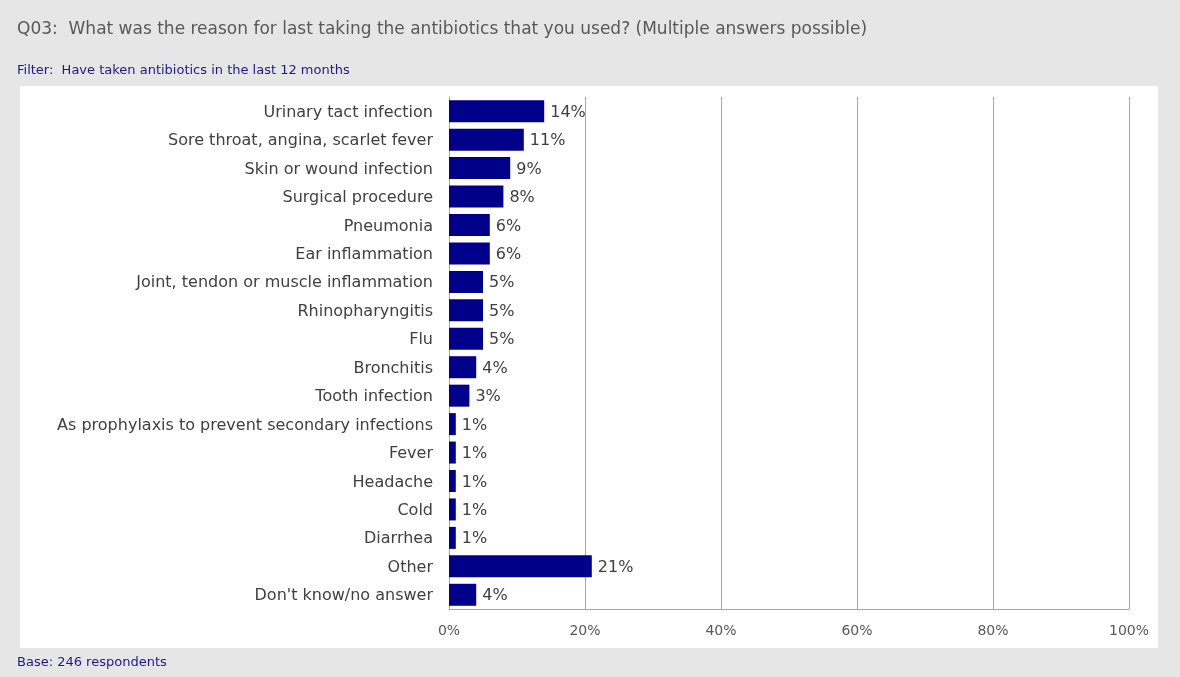  I want to click on y-tick-label: Pneumonia, so click(388, 225).